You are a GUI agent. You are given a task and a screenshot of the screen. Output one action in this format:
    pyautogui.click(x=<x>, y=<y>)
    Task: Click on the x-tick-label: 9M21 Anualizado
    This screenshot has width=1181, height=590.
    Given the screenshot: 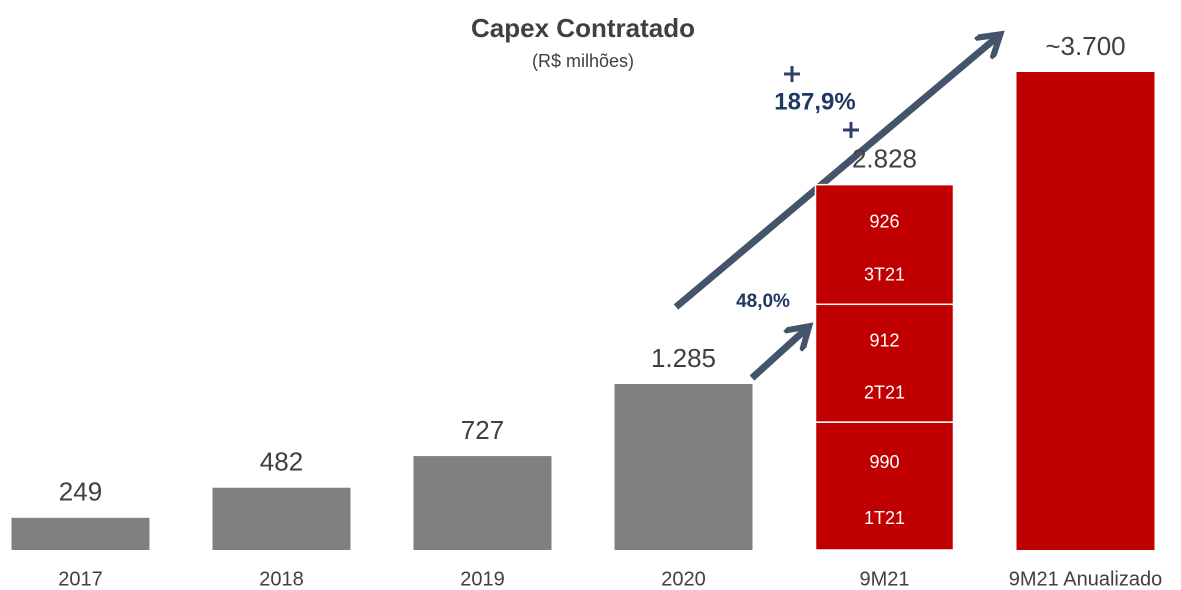 What is the action you would take?
    pyautogui.click(x=1085, y=579)
    